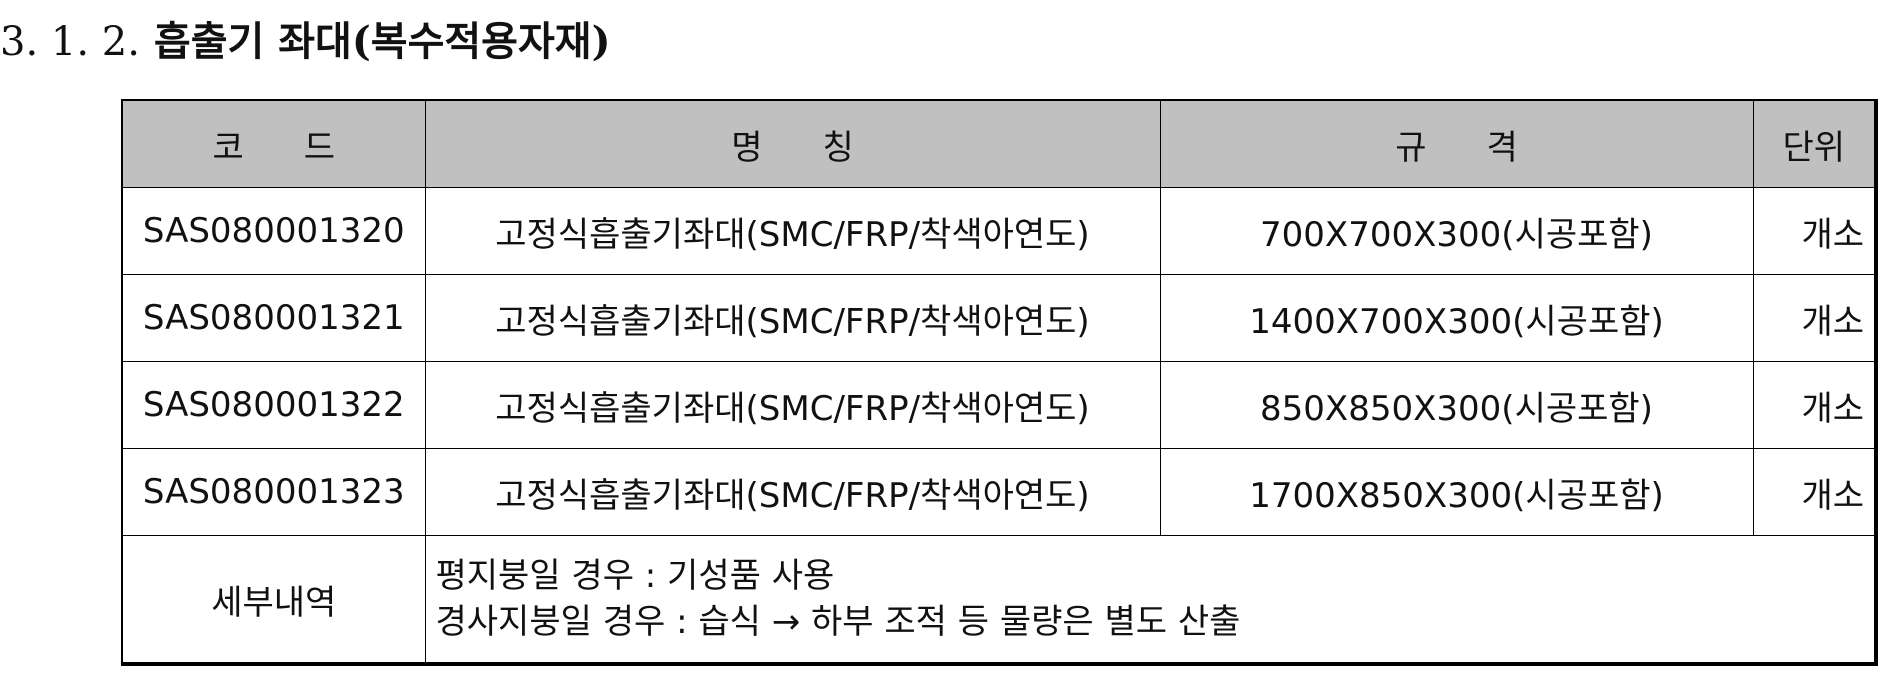 The width and height of the screenshot is (1881, 685). What do you see at coordinates (382, 41) in the screenshot?
I see `section-title: 흡출기 좌대(복수적용자재)` at bounding box center [382, 41].